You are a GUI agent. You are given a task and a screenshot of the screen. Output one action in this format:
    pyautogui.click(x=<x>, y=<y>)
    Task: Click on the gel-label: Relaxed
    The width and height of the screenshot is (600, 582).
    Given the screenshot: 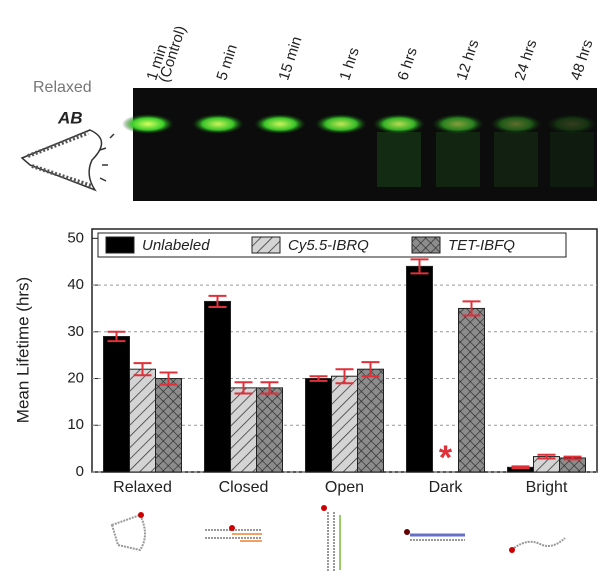 What is the action you would take?
    pyautogui.click(x=62, y=87)
    